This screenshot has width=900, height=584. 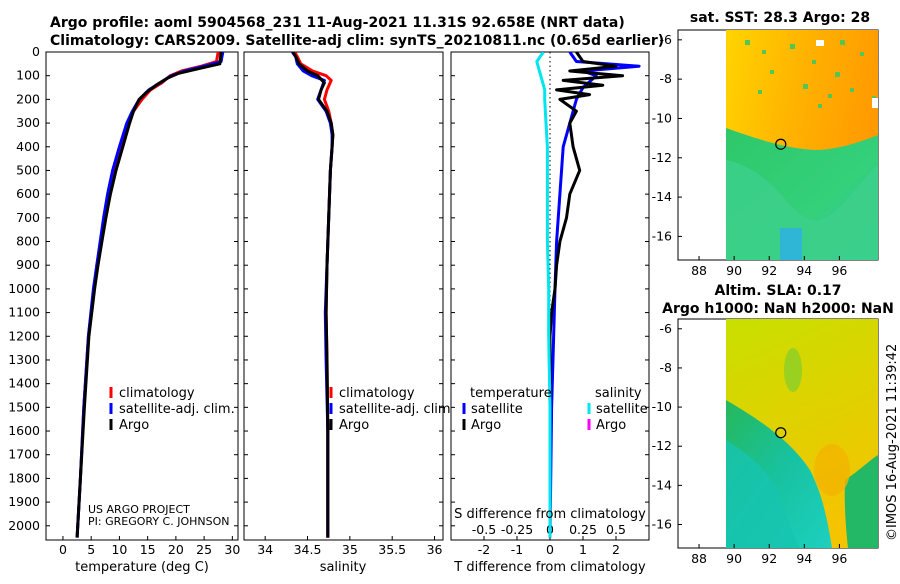 What do you see at coordinates (820, 43) in the screenshot?
I see `sst-missing-pixel` at bounding box center [820, 43].